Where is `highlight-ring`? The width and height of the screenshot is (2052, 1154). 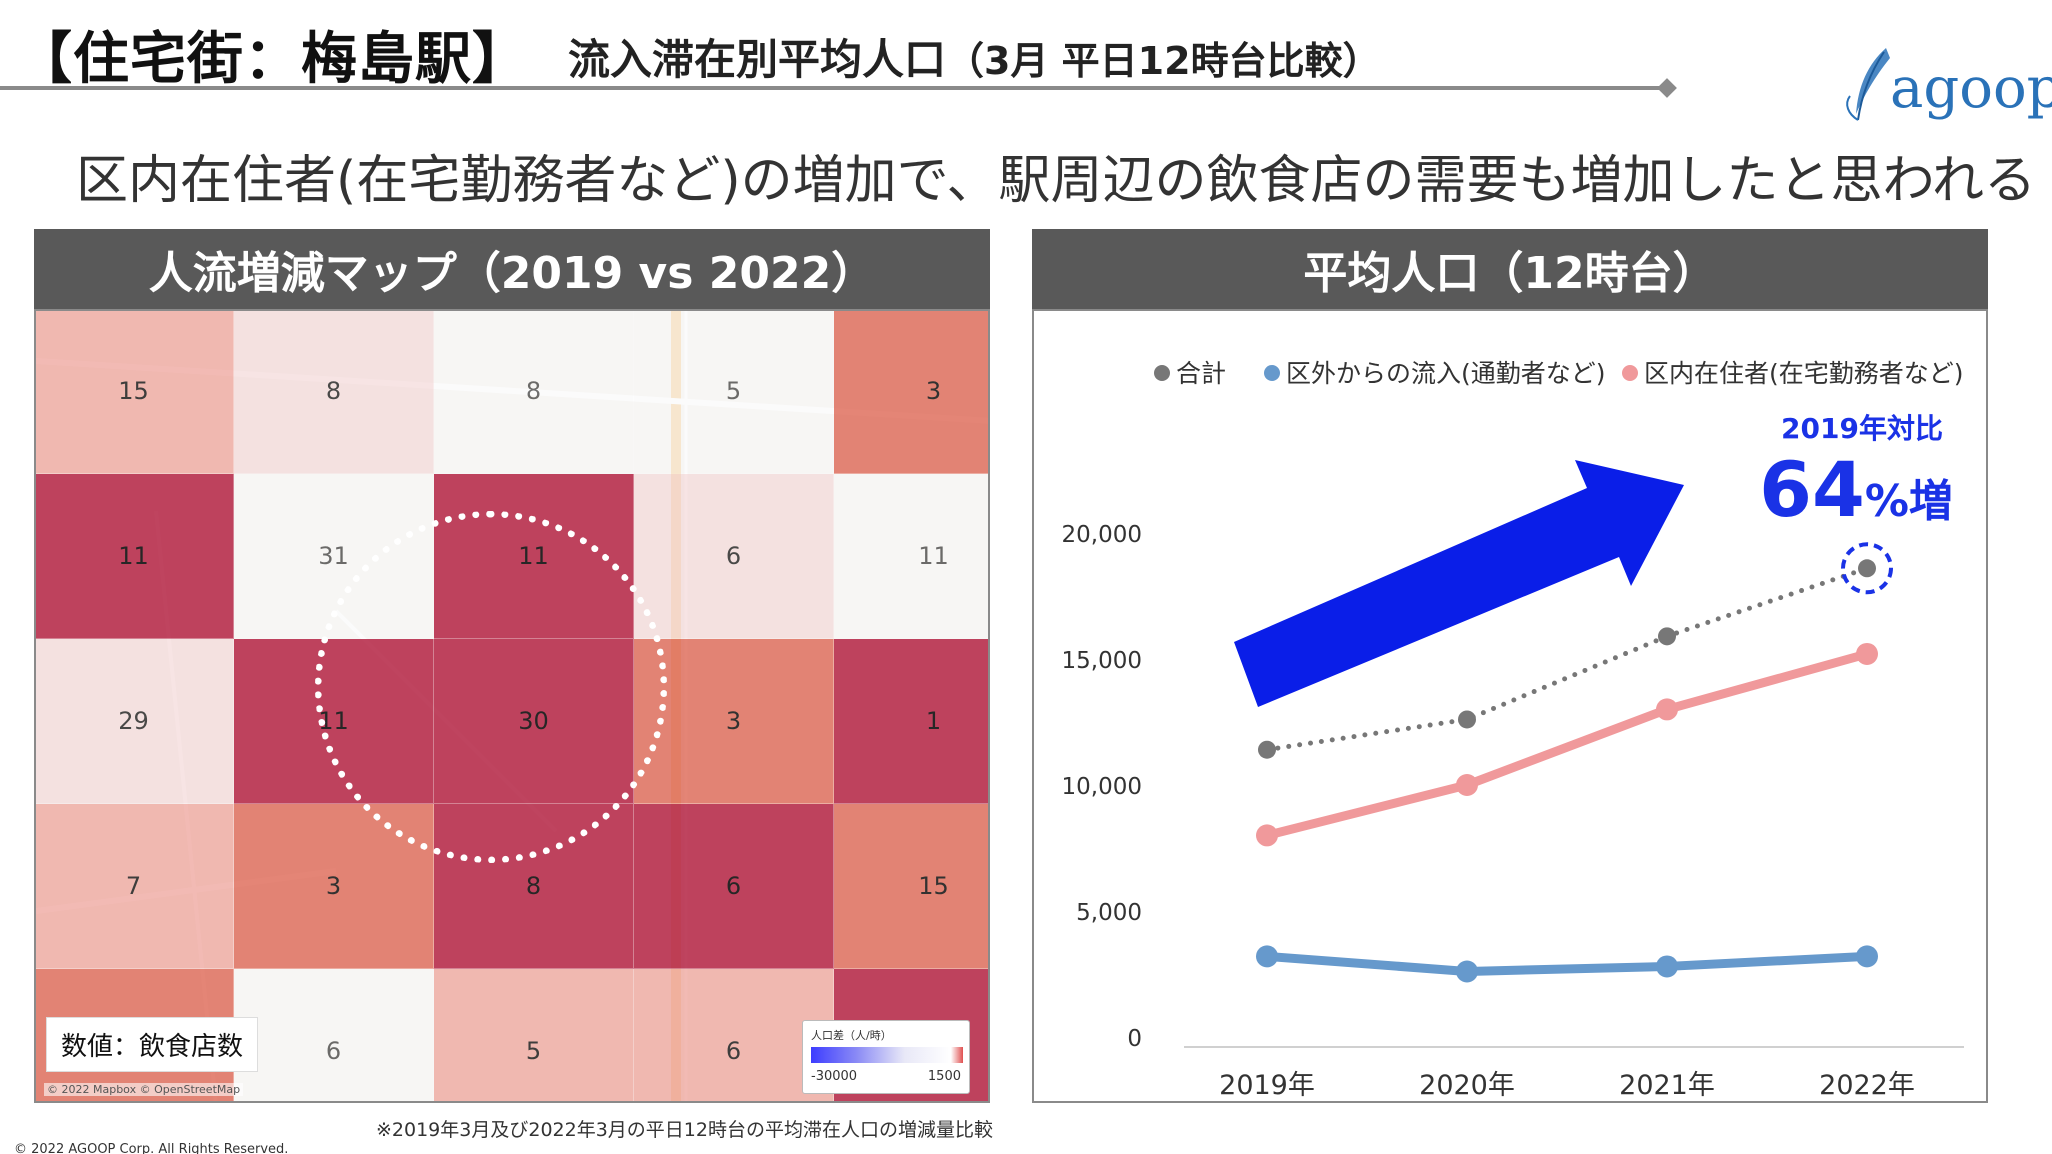 highlight-ring is located at coordinates (1867, 568).